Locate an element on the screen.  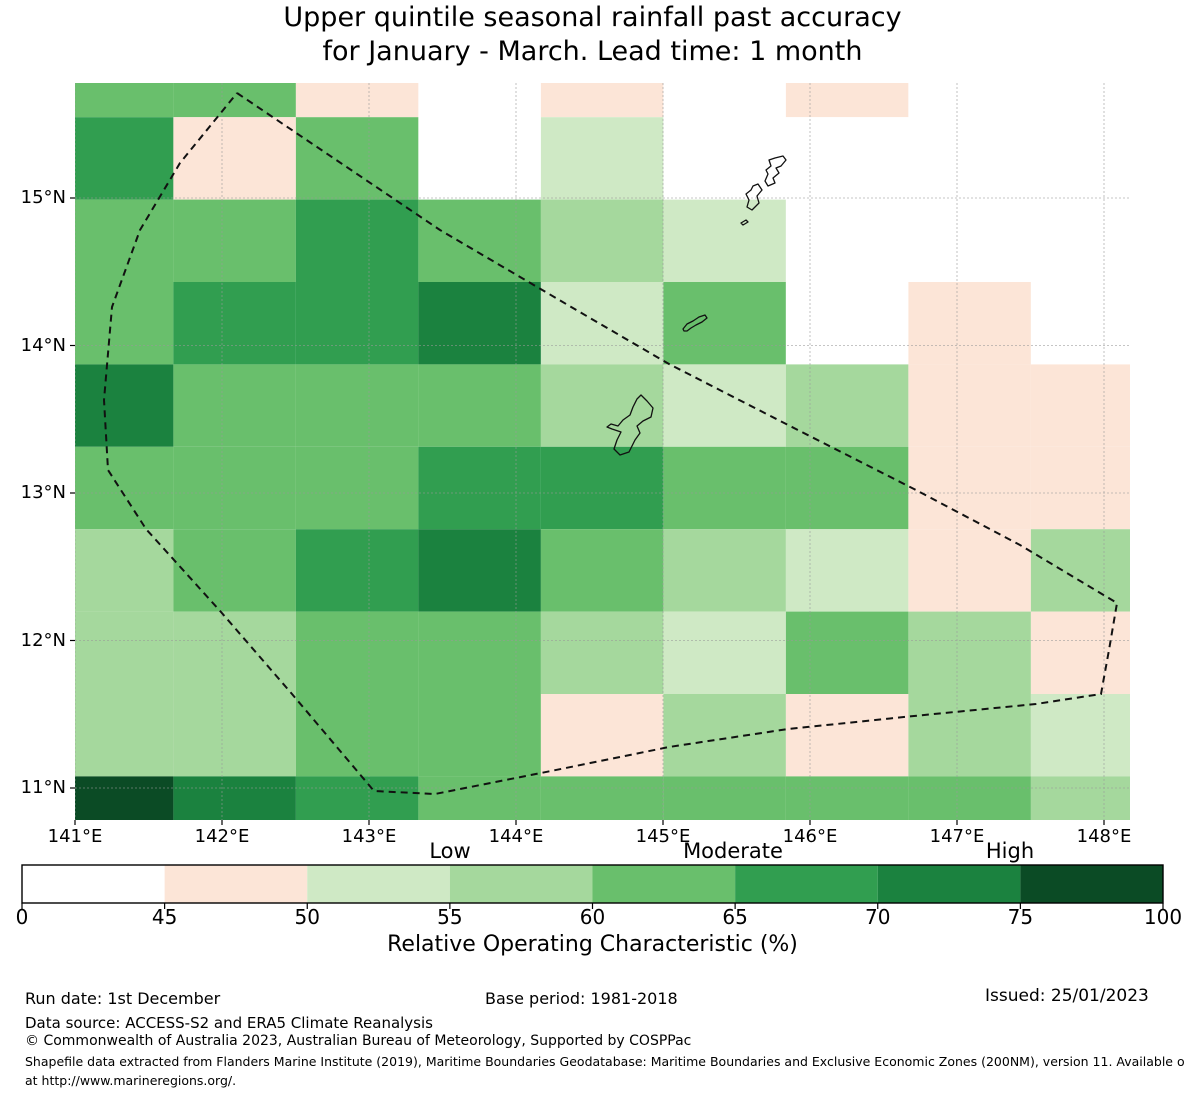
y-tick-label: 15°N is located at coordinates (43, 197).